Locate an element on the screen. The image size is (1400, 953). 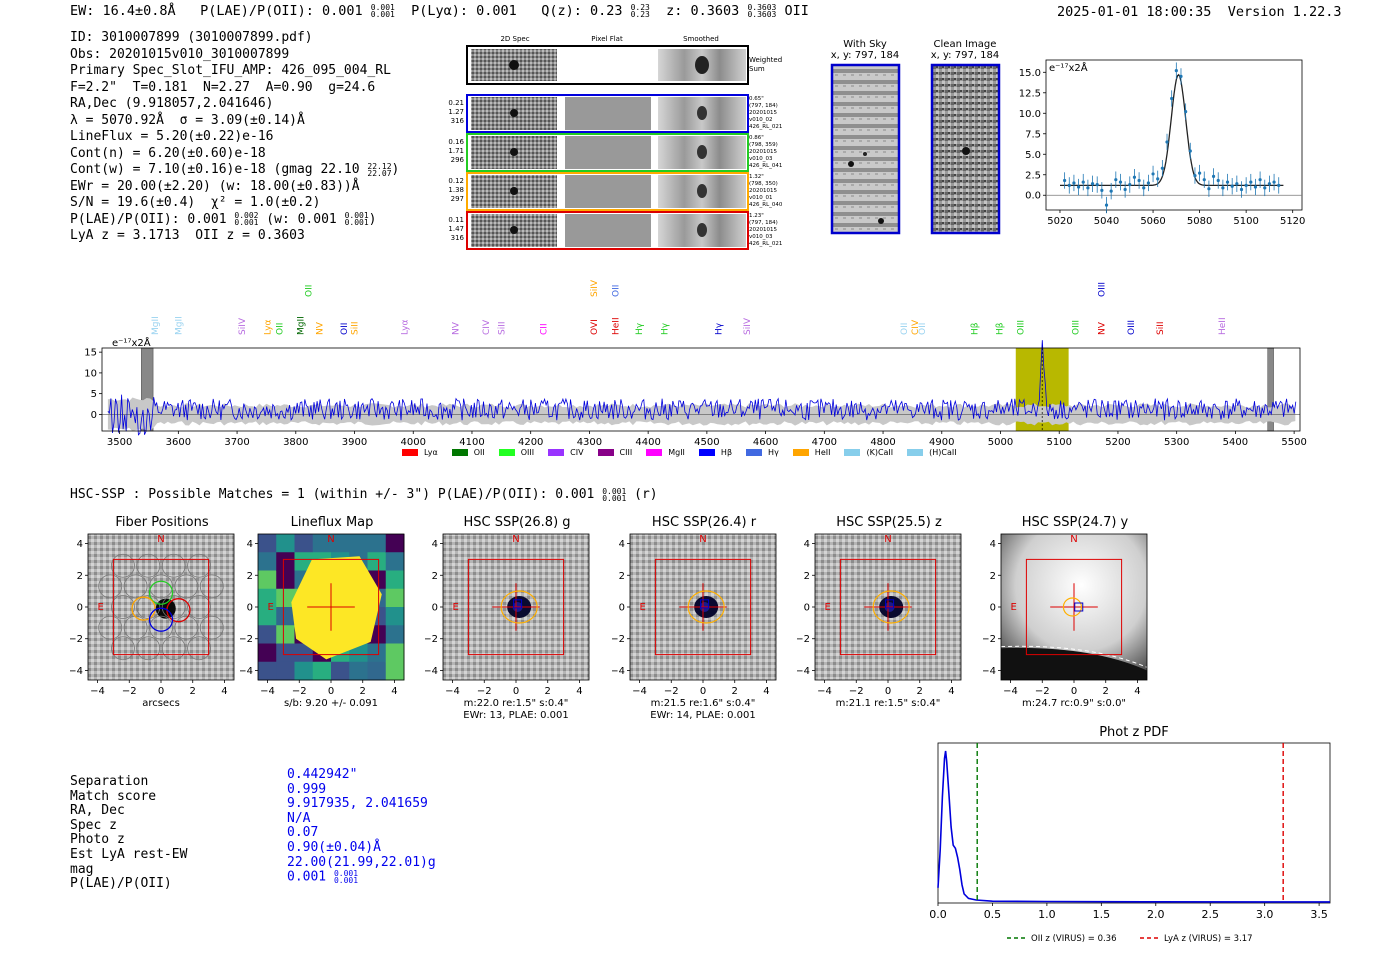
photz-x-tick-label: 1.0 is located at coordinates (1047, 914).